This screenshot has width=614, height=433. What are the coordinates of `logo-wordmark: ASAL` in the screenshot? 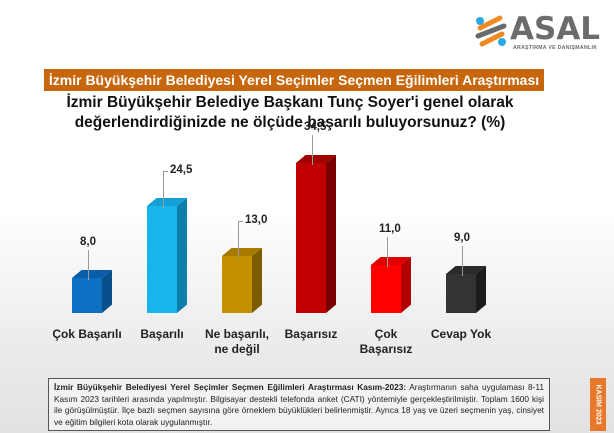 It's located at (555, 29).